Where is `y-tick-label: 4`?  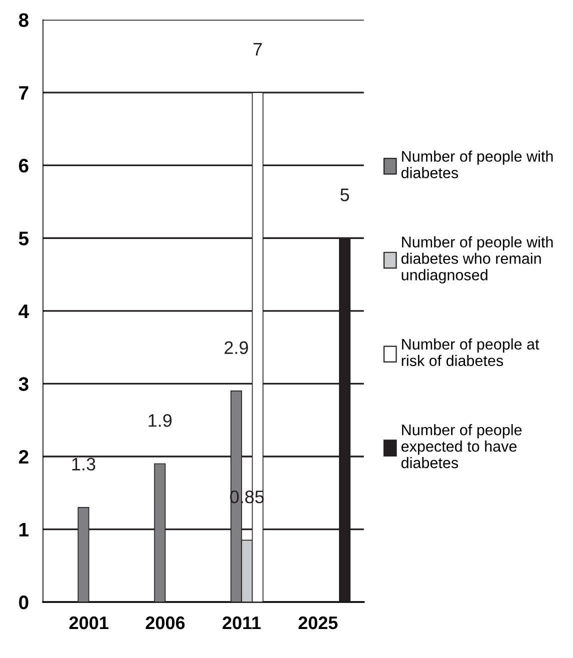 y-tick-label: 4 is located at coordinates (23, 311).